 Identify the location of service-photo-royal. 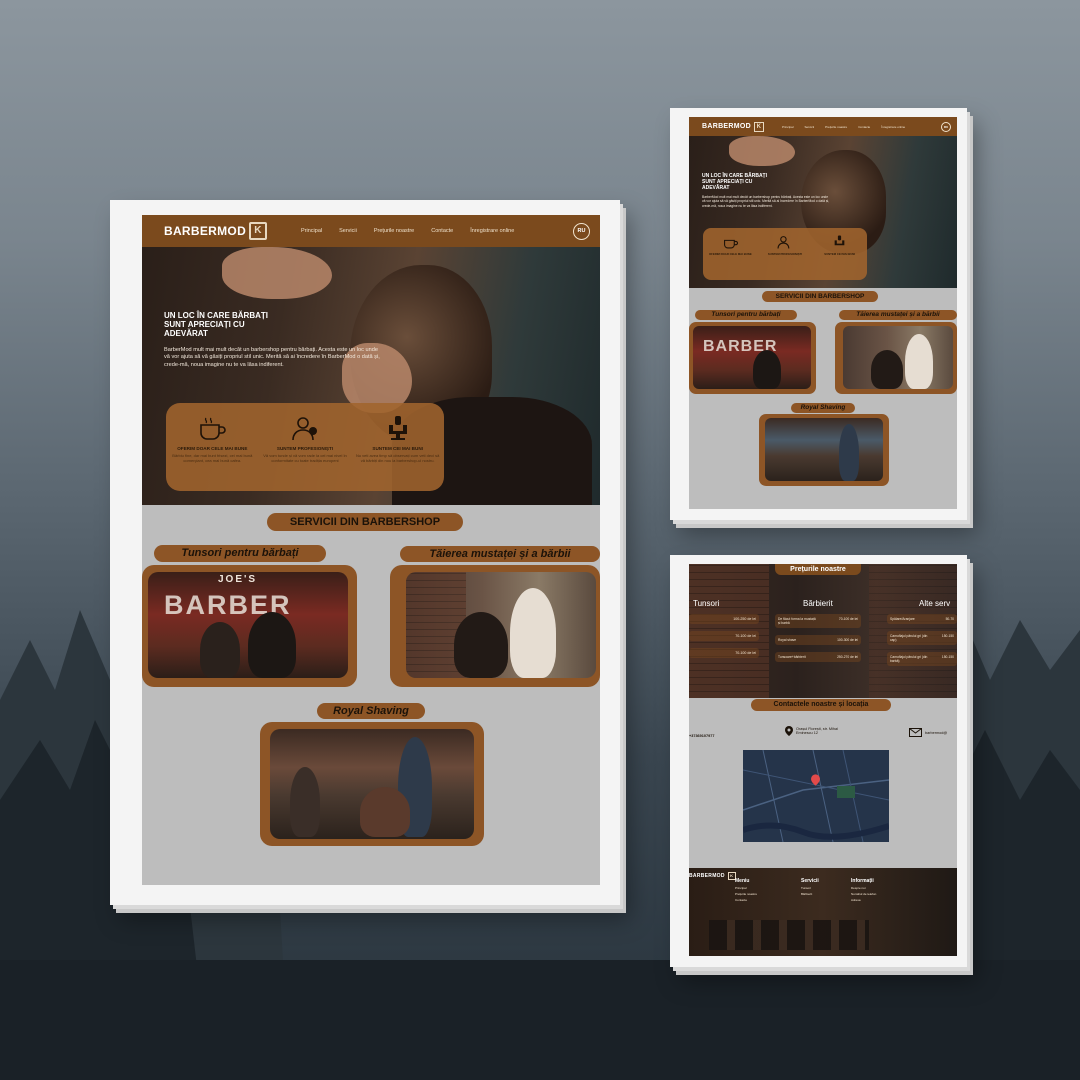
(824, 449).